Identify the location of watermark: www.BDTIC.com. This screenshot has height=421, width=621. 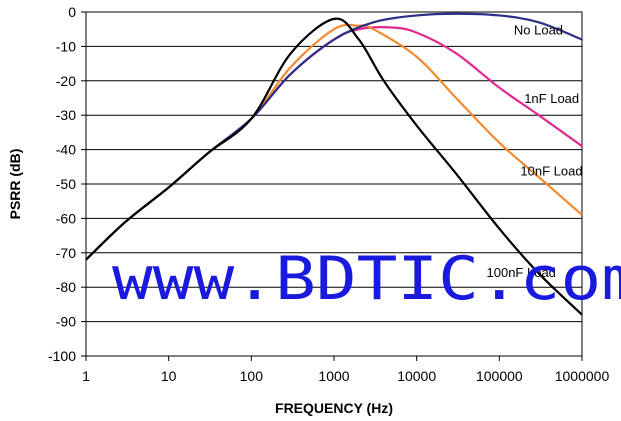
(366, 279).